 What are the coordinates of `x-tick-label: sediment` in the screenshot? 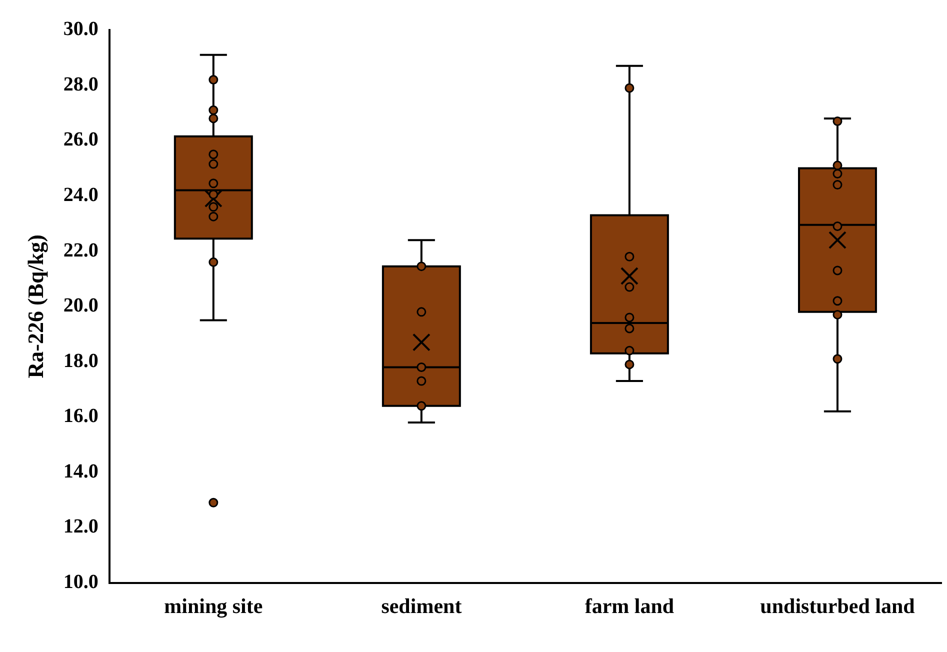 It's located at (421, 606).